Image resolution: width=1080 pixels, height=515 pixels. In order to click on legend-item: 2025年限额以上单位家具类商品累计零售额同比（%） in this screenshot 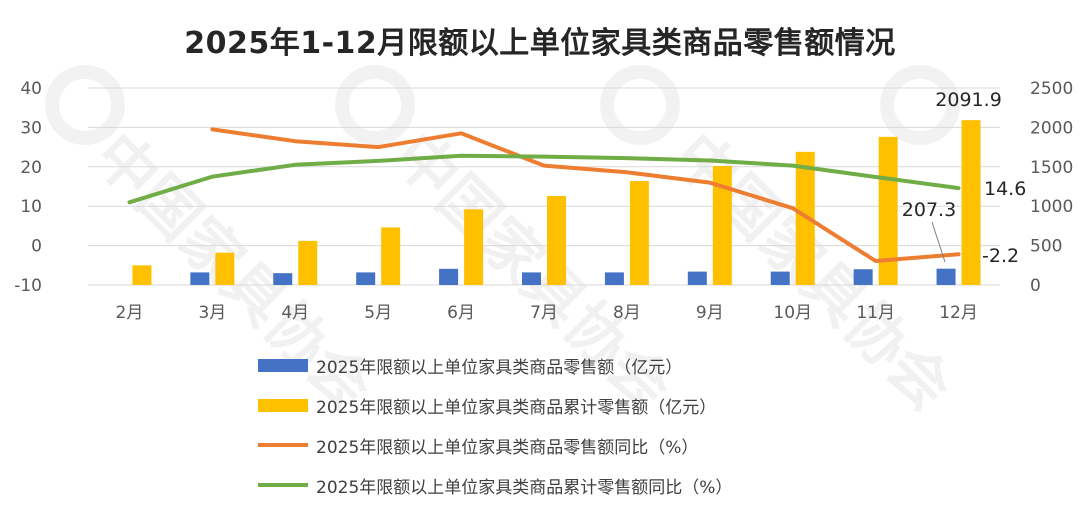, I will do `click(495, 485)`.